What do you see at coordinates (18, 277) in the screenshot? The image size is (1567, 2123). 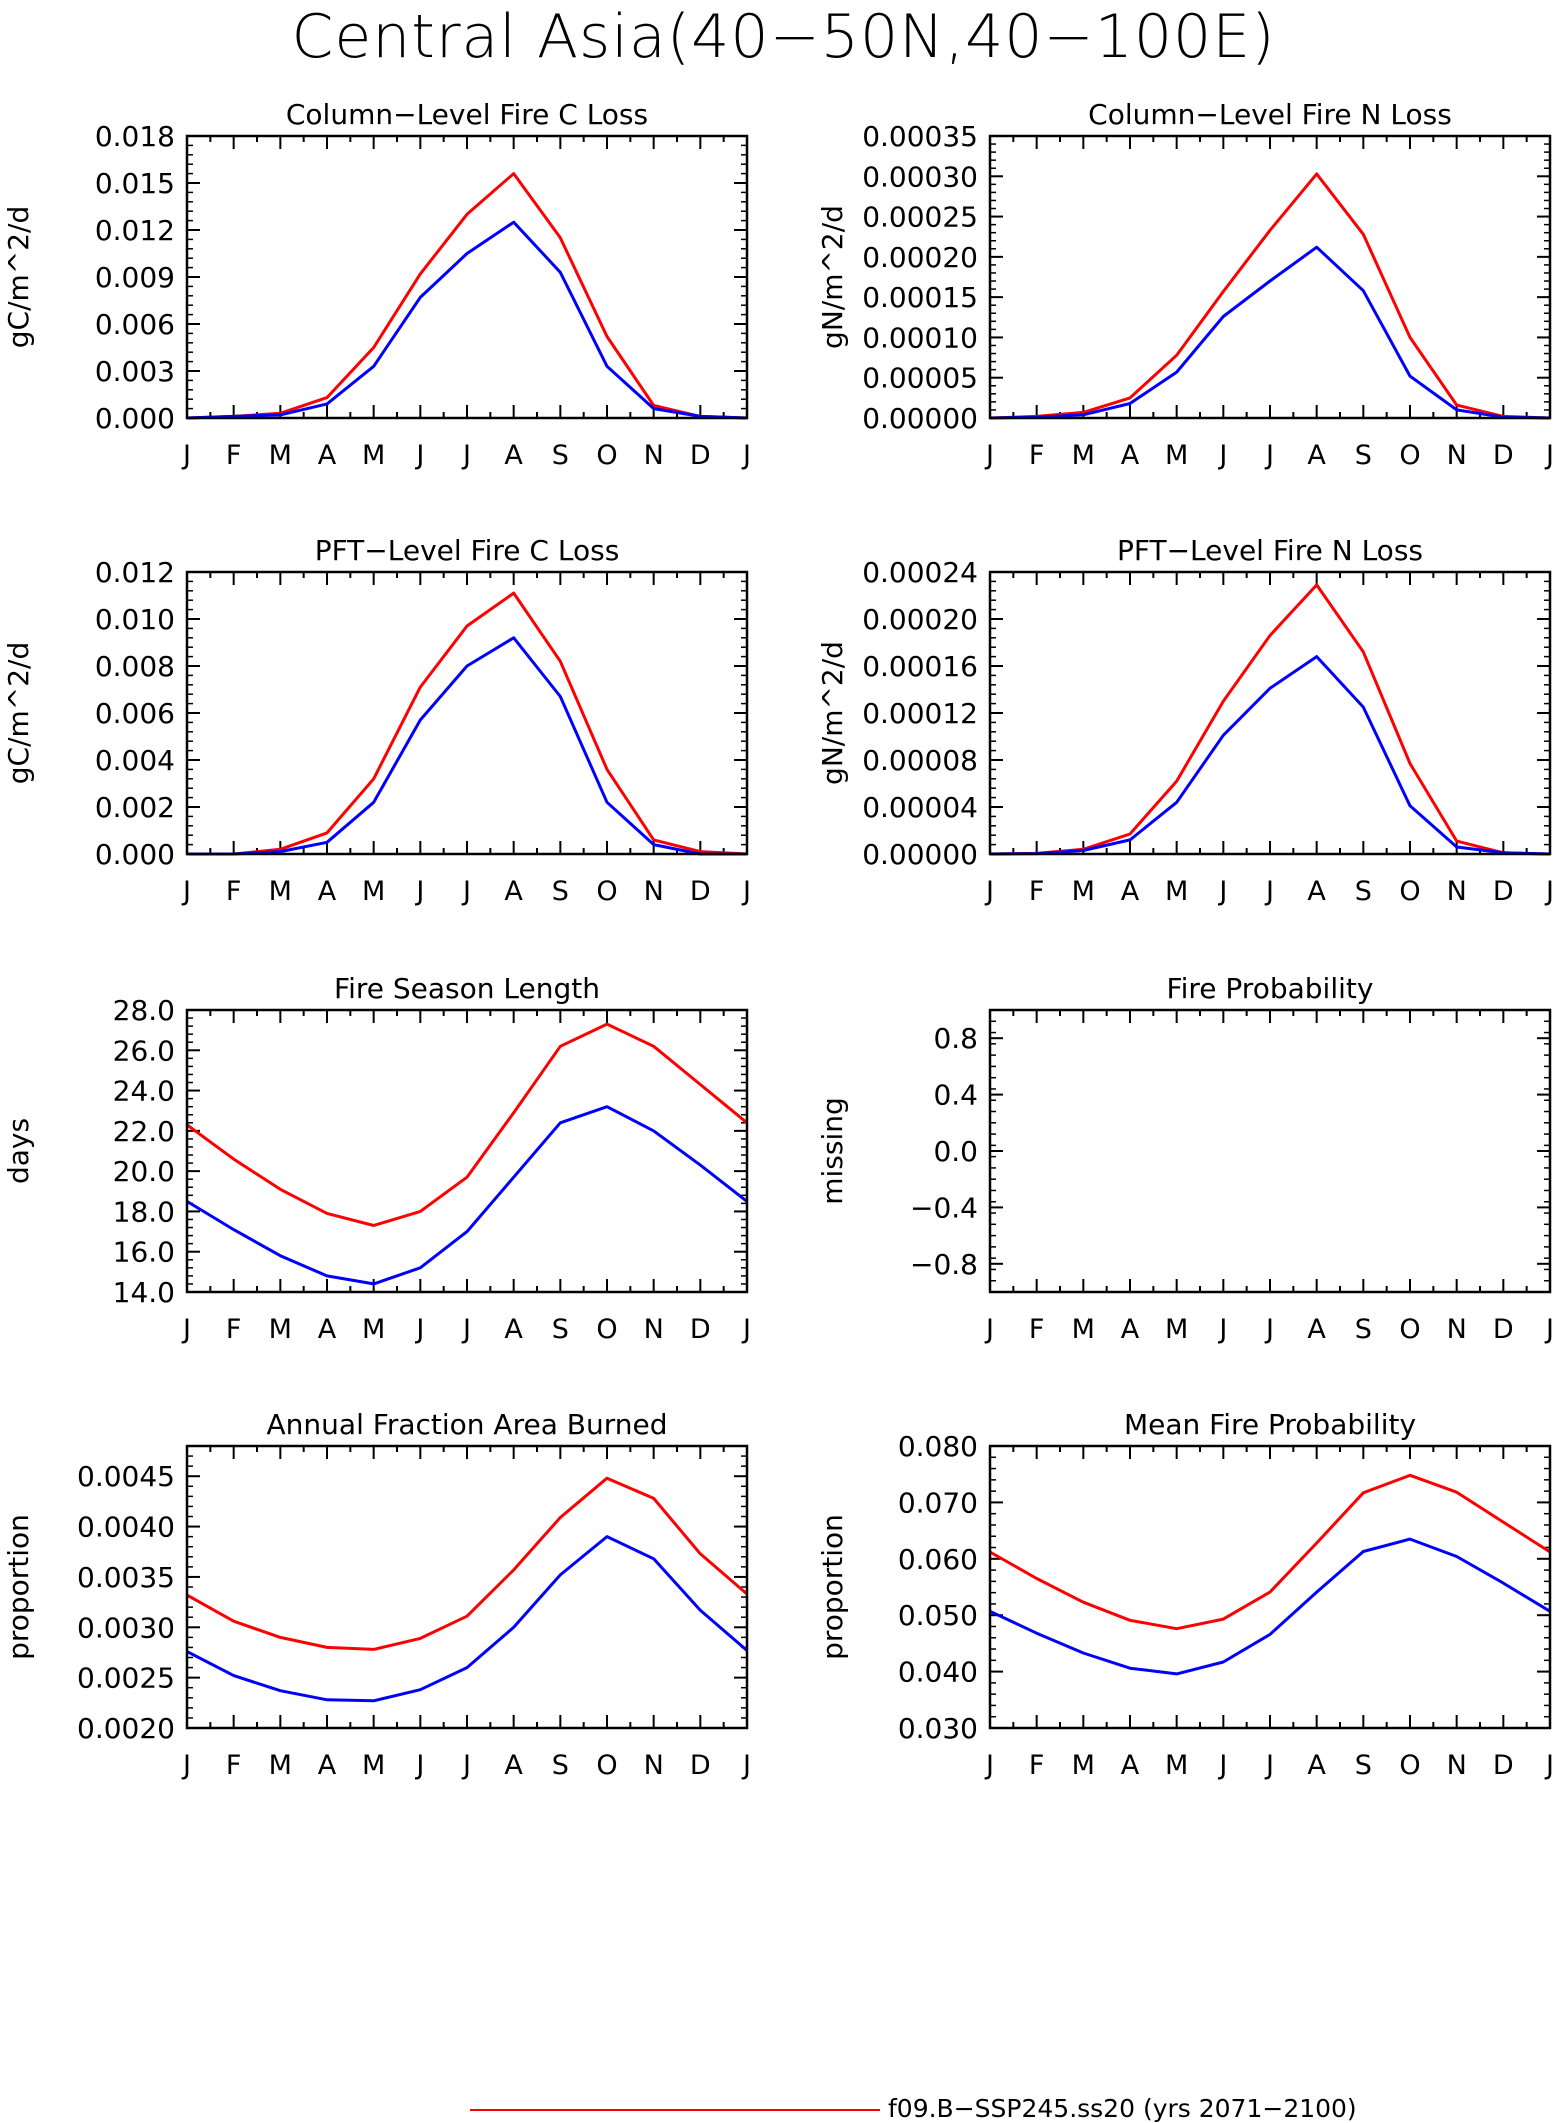 I see `y-axis-label: gC/m^2/d` at bounding box center [18, 277].